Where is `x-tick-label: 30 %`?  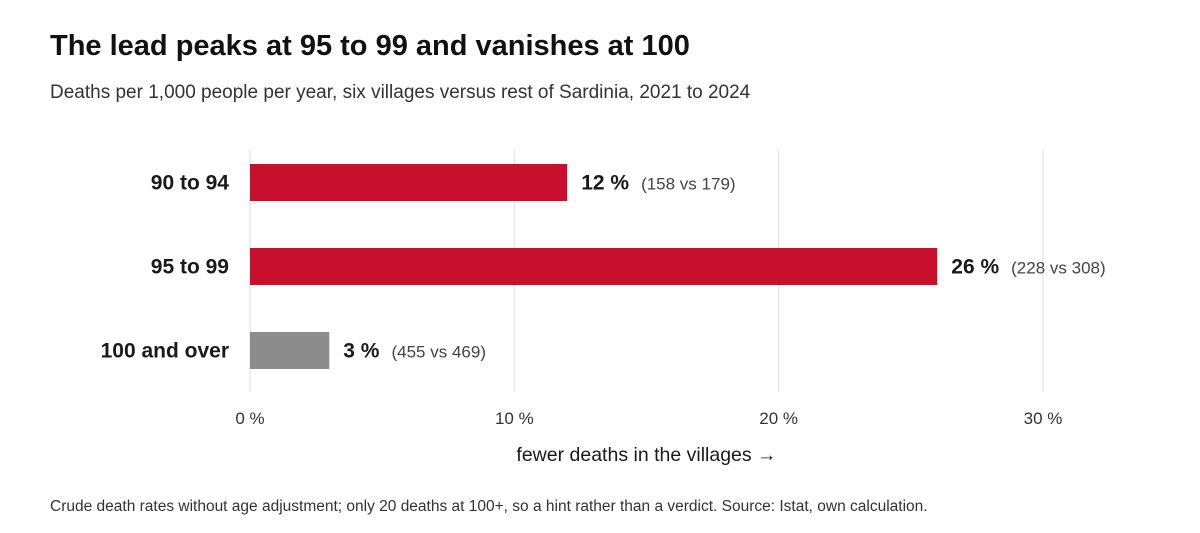
x-tick-label: 30 % is located at coordinates (1043, 418).